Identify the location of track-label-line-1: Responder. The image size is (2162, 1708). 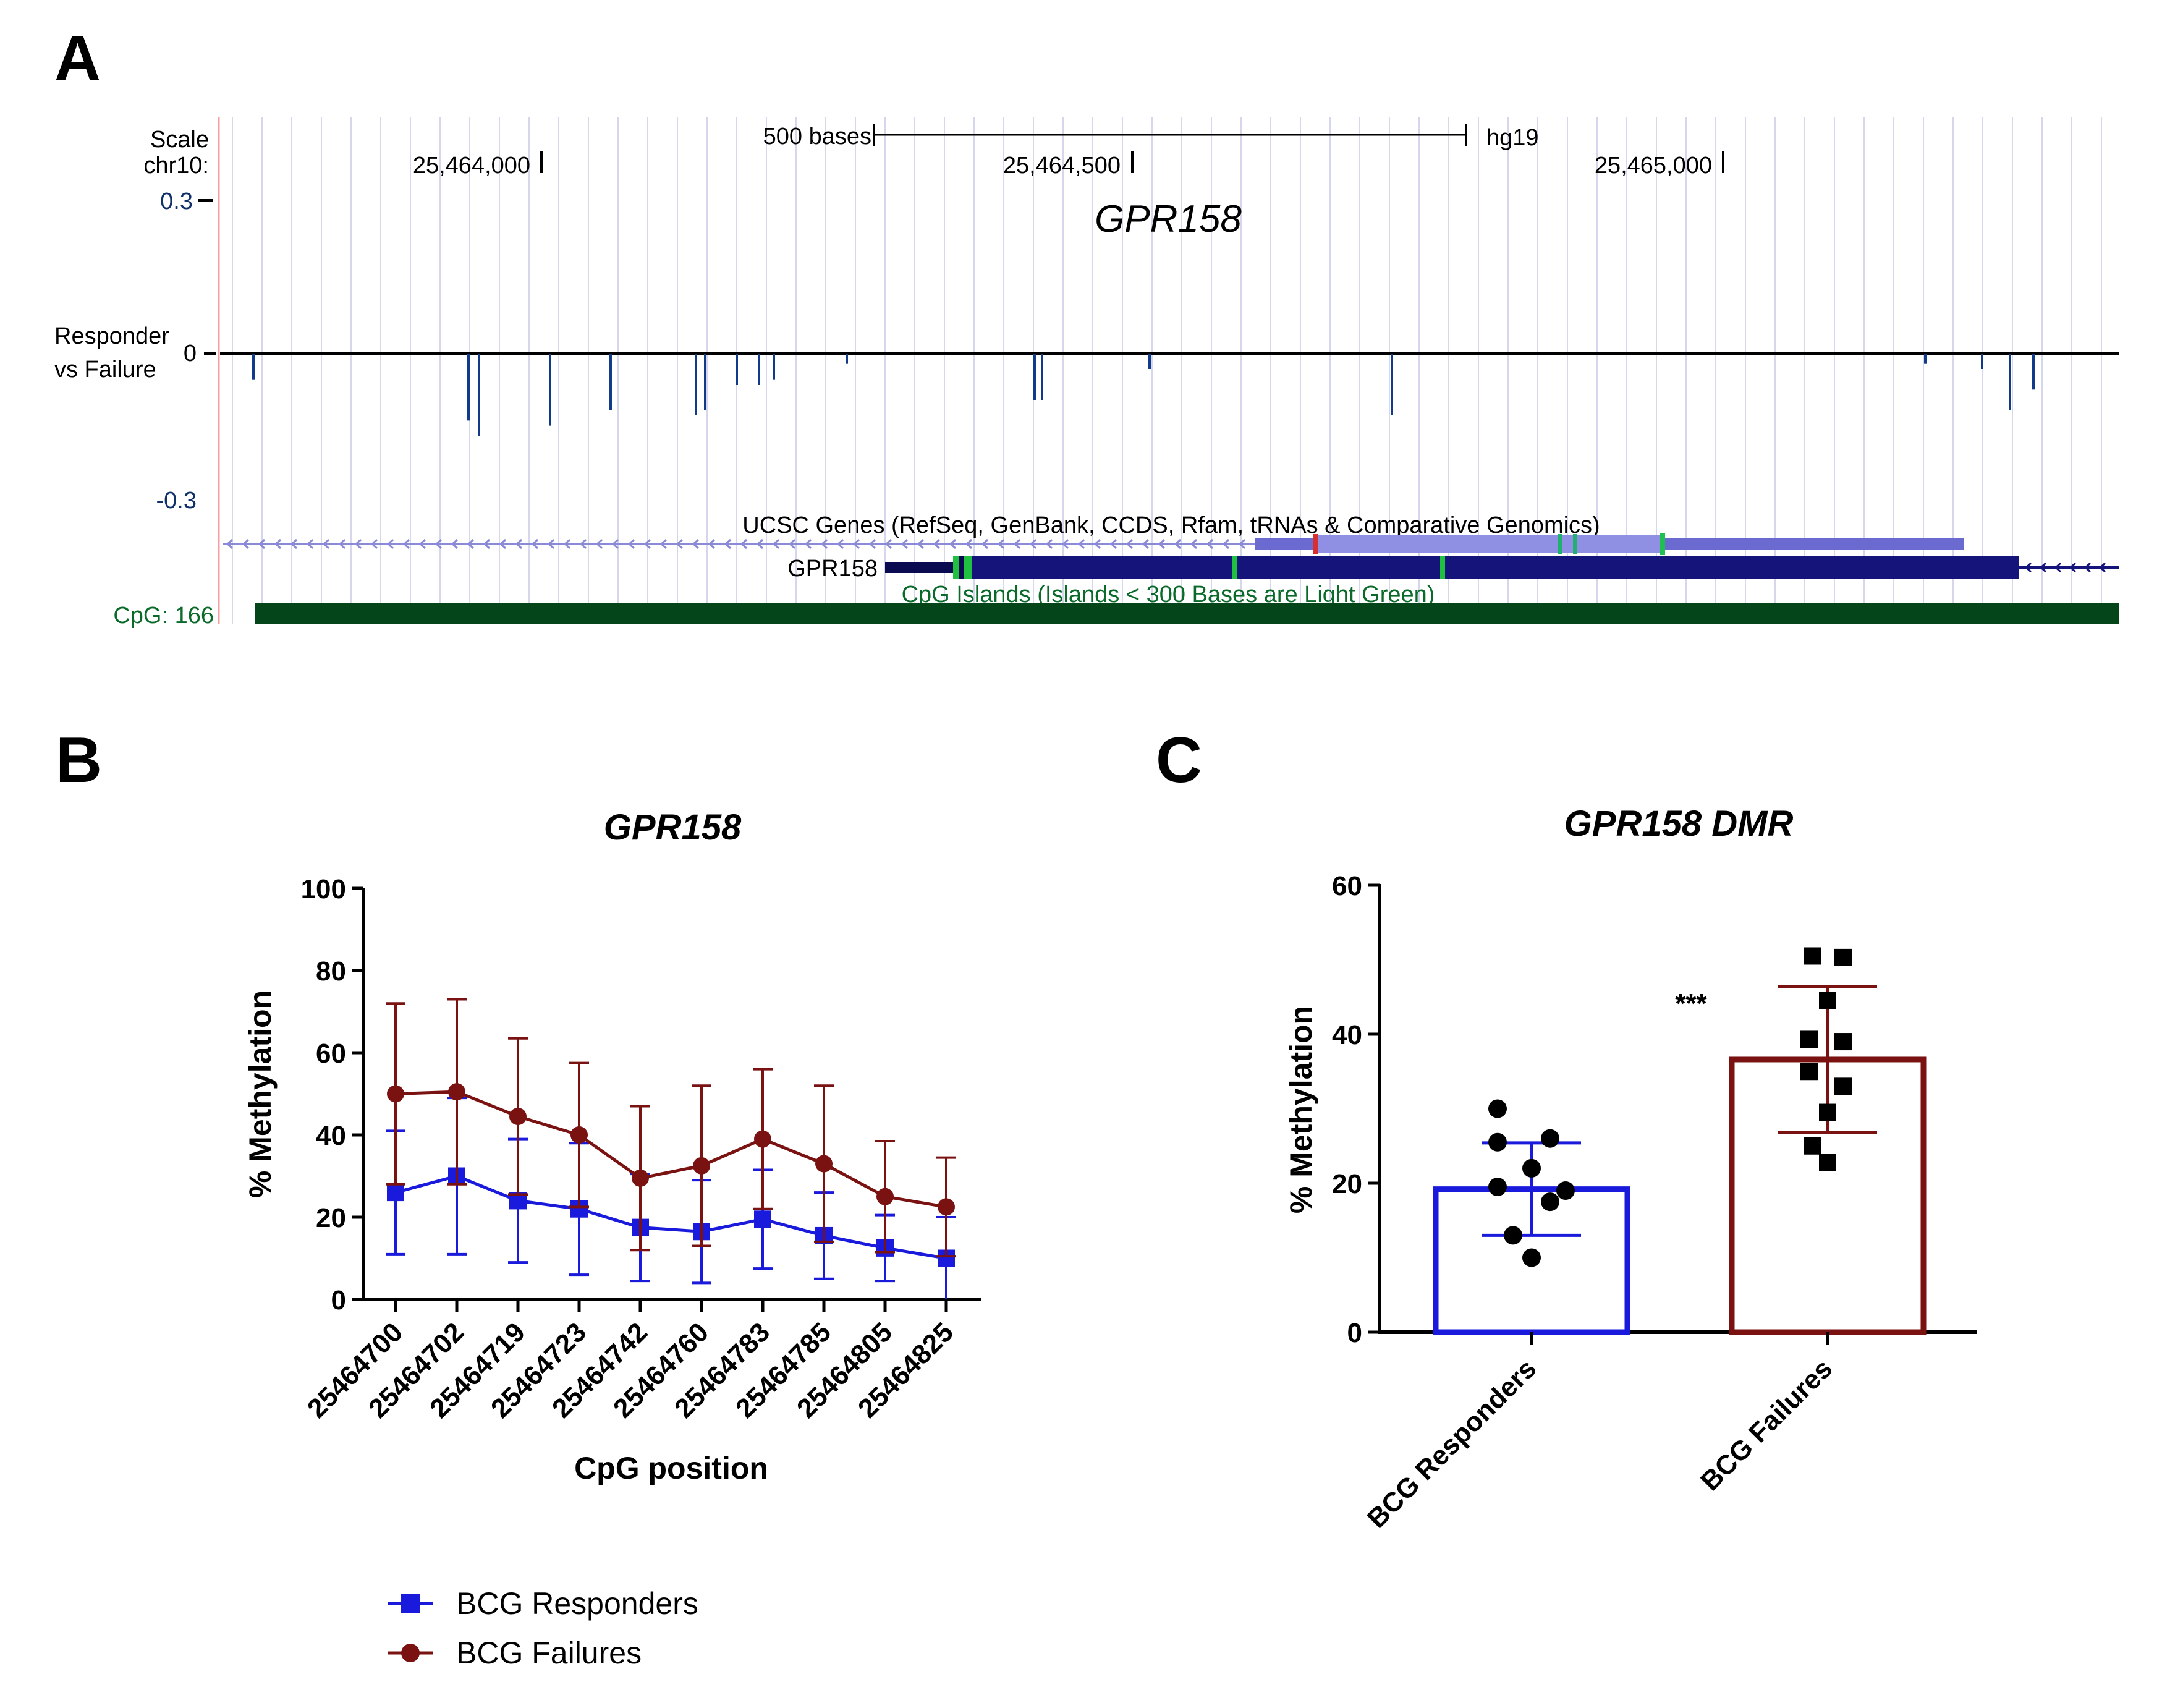
(111, 336).